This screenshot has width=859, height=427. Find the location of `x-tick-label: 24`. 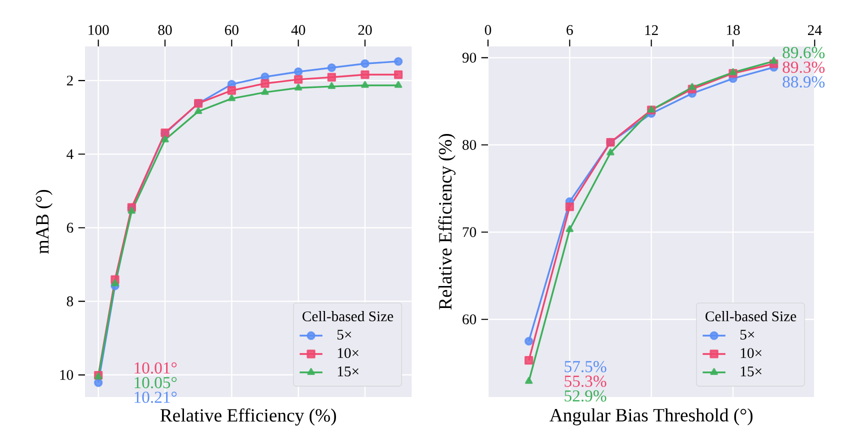

x-tick-label: 24 is located at coordinates (815, 30).